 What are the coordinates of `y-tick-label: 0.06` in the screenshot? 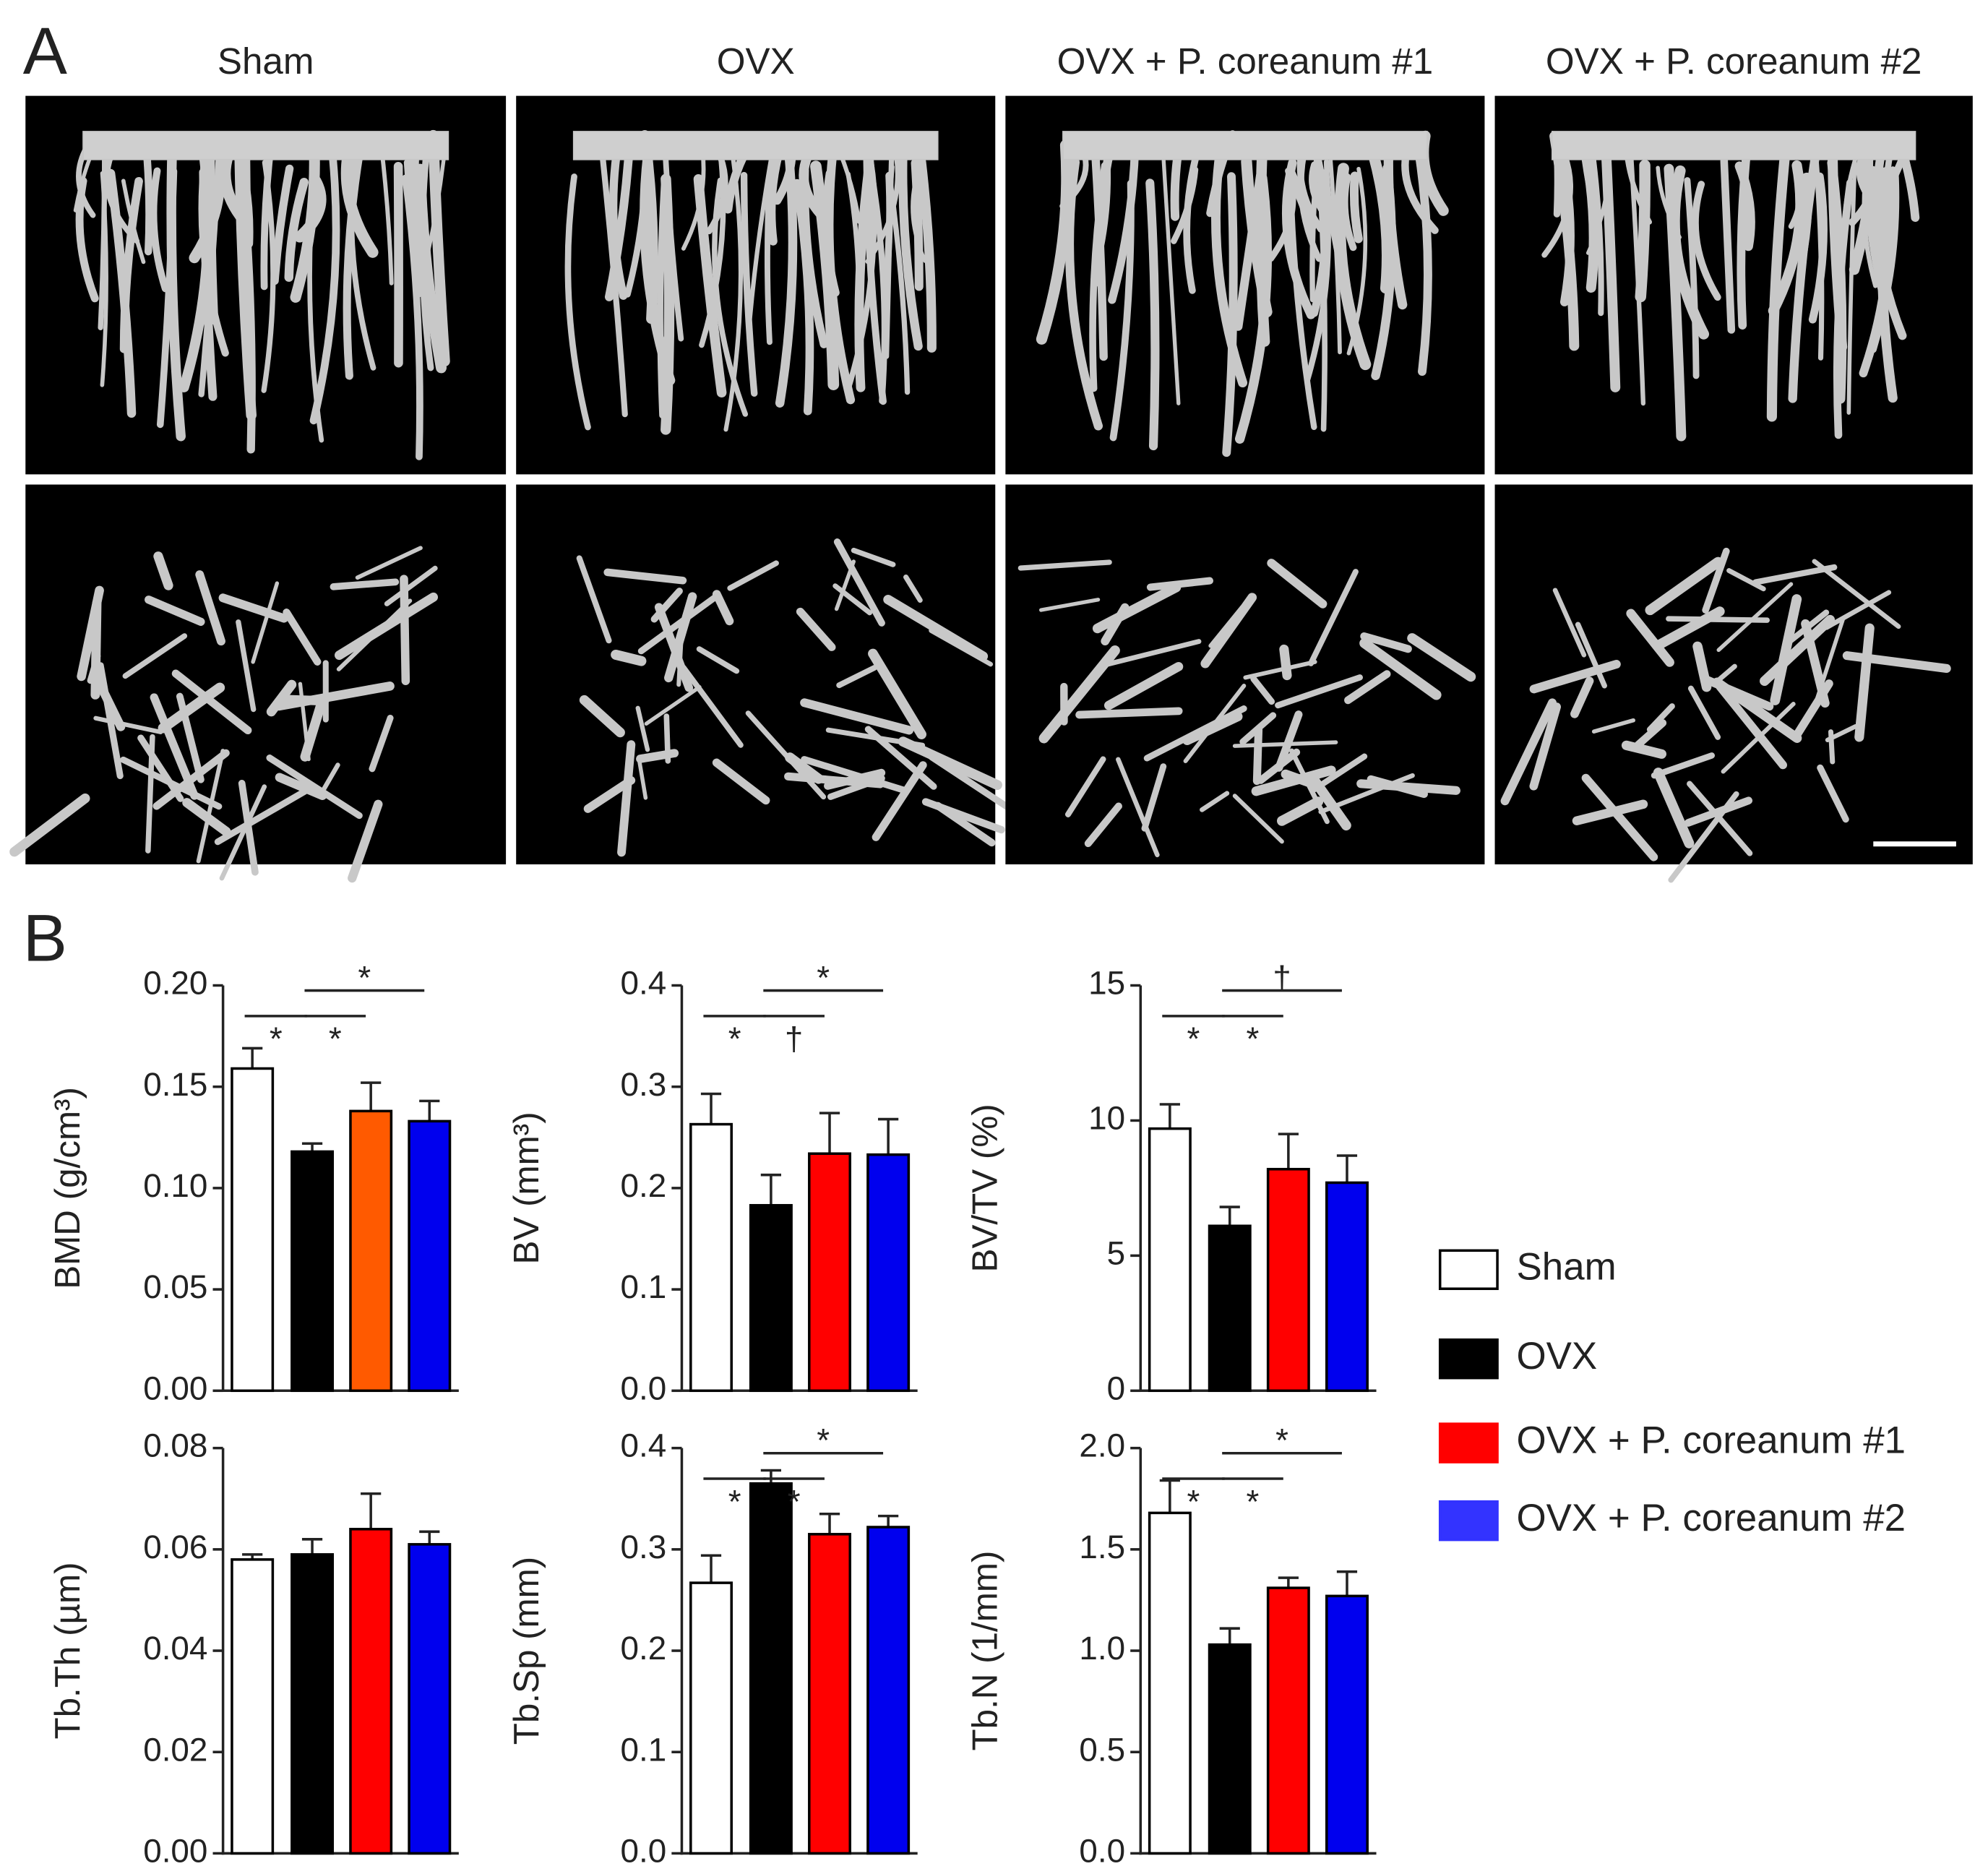 It's located at (175, 1546).